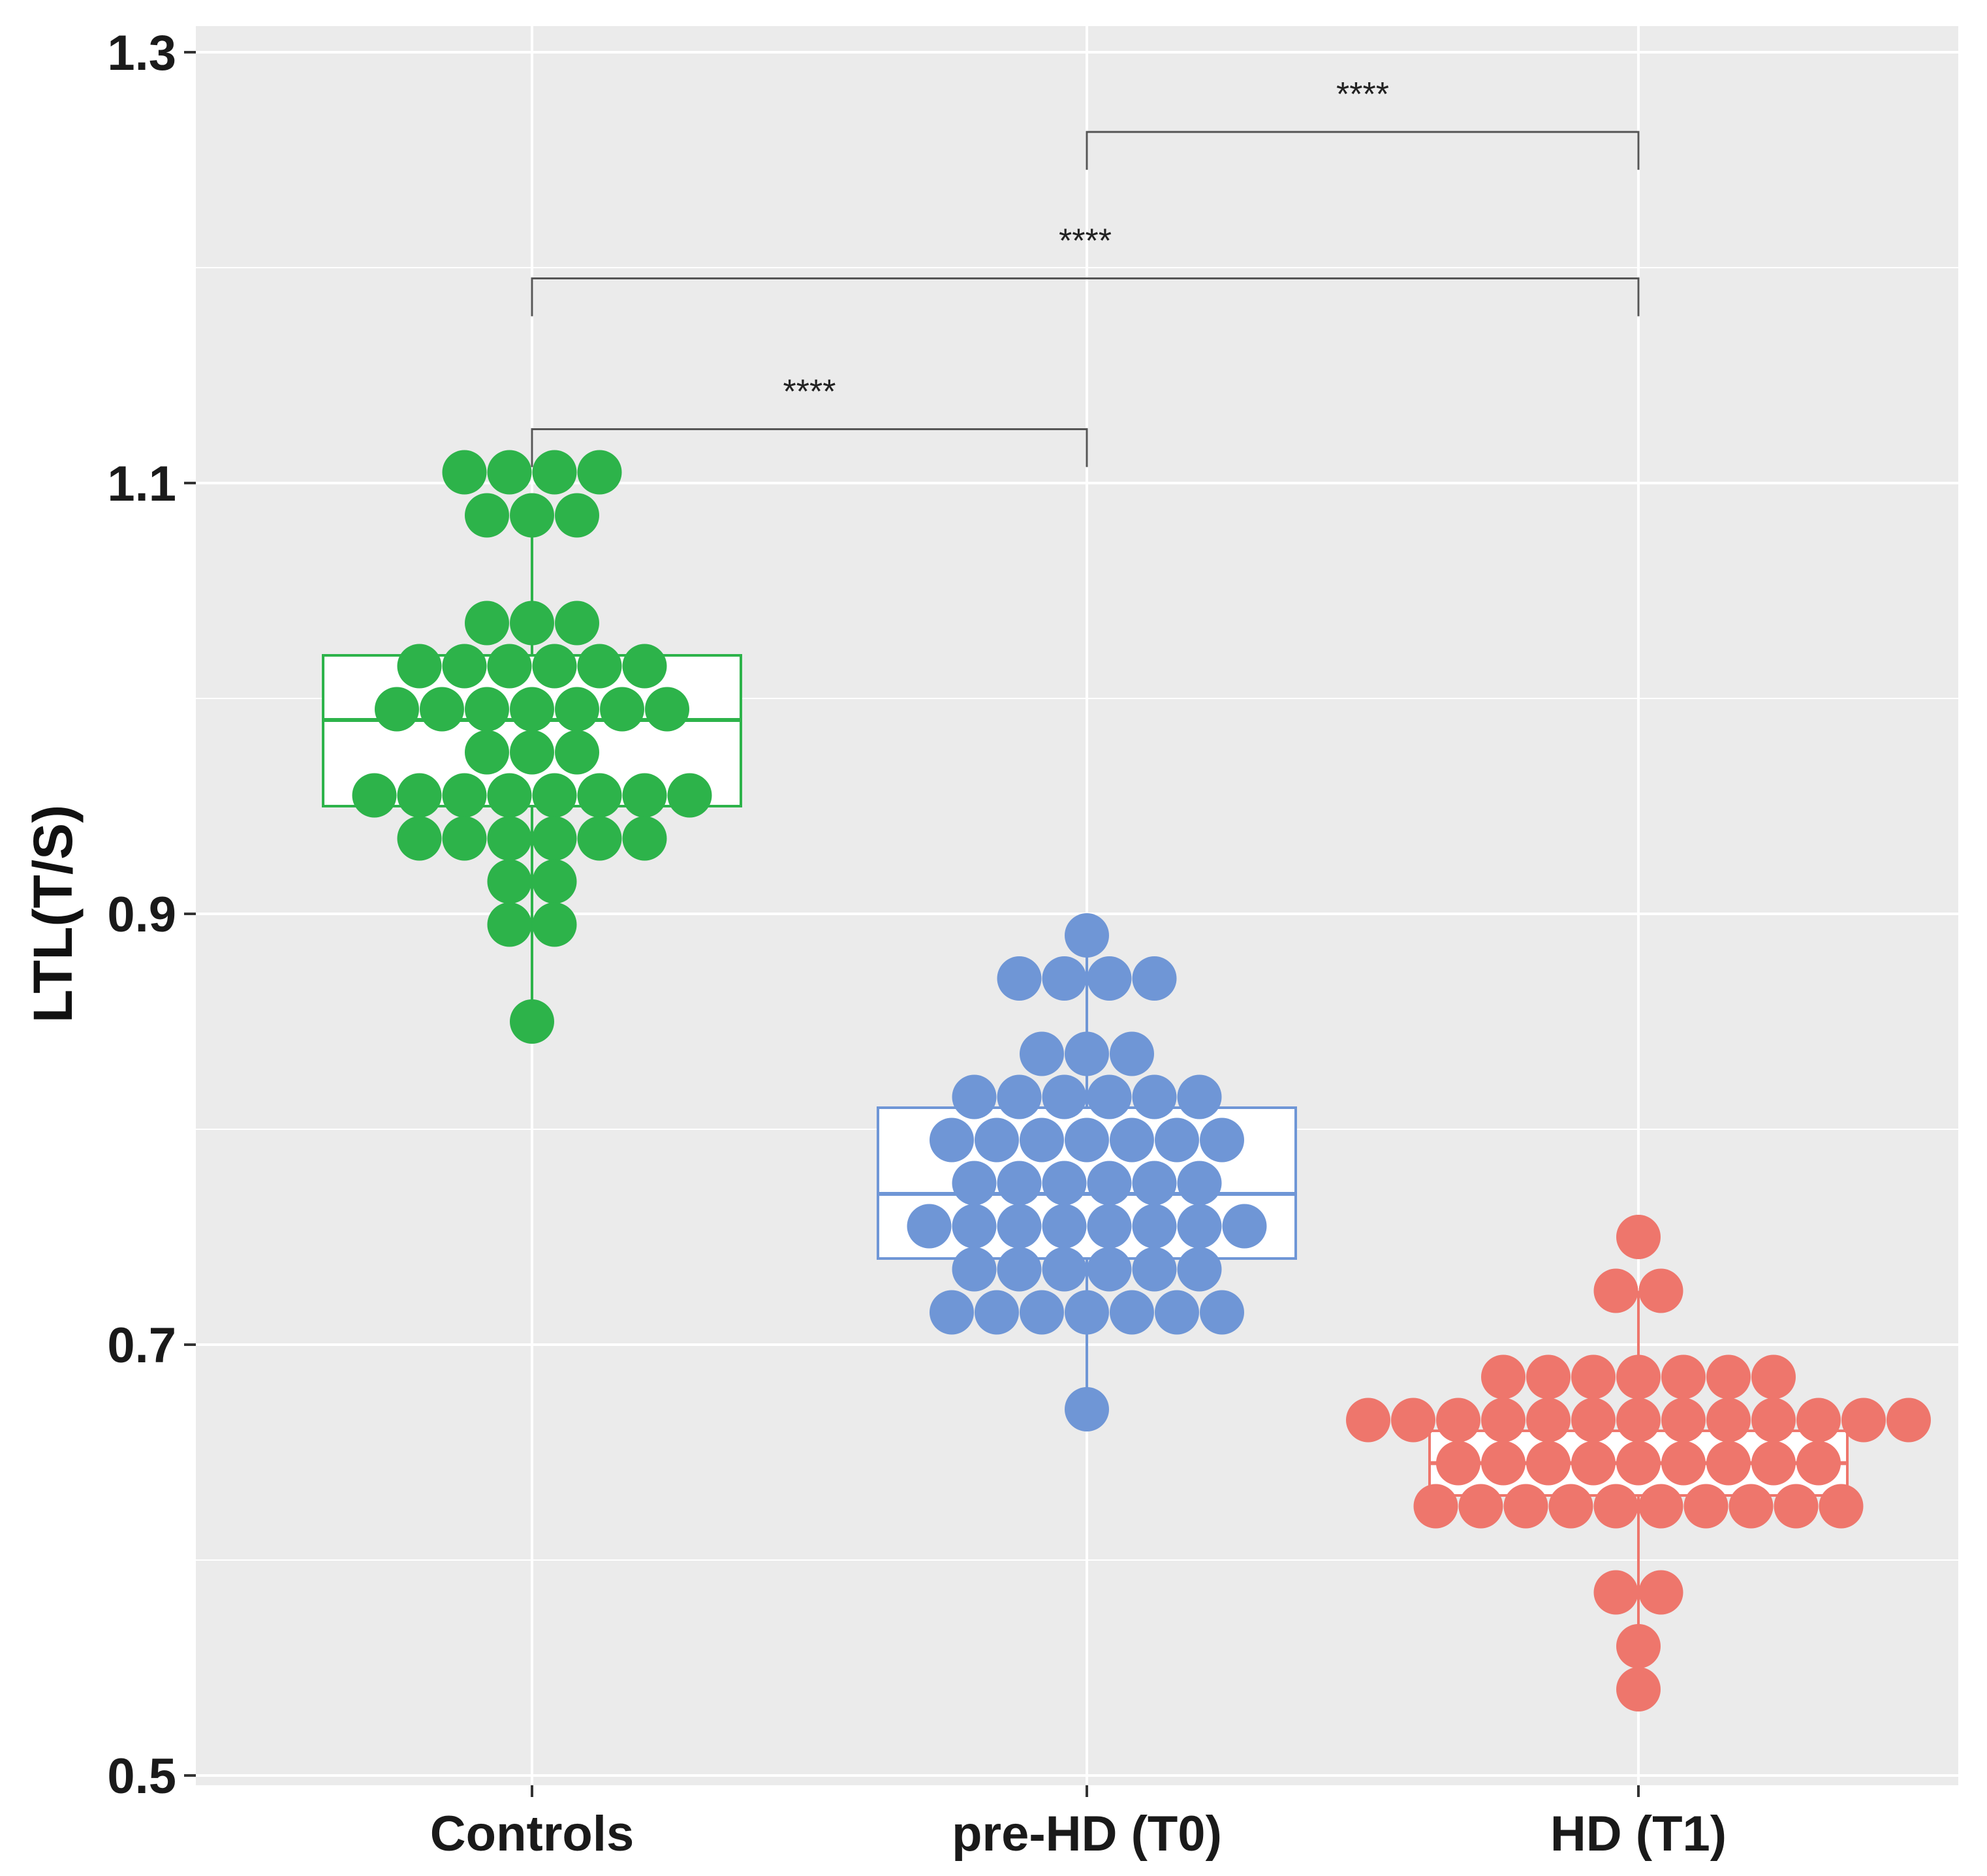 Image resolution: width=1987 pixels, height=1876 pixels. I want to click on x-category-label: HD (T1), so click(1638, 1834).